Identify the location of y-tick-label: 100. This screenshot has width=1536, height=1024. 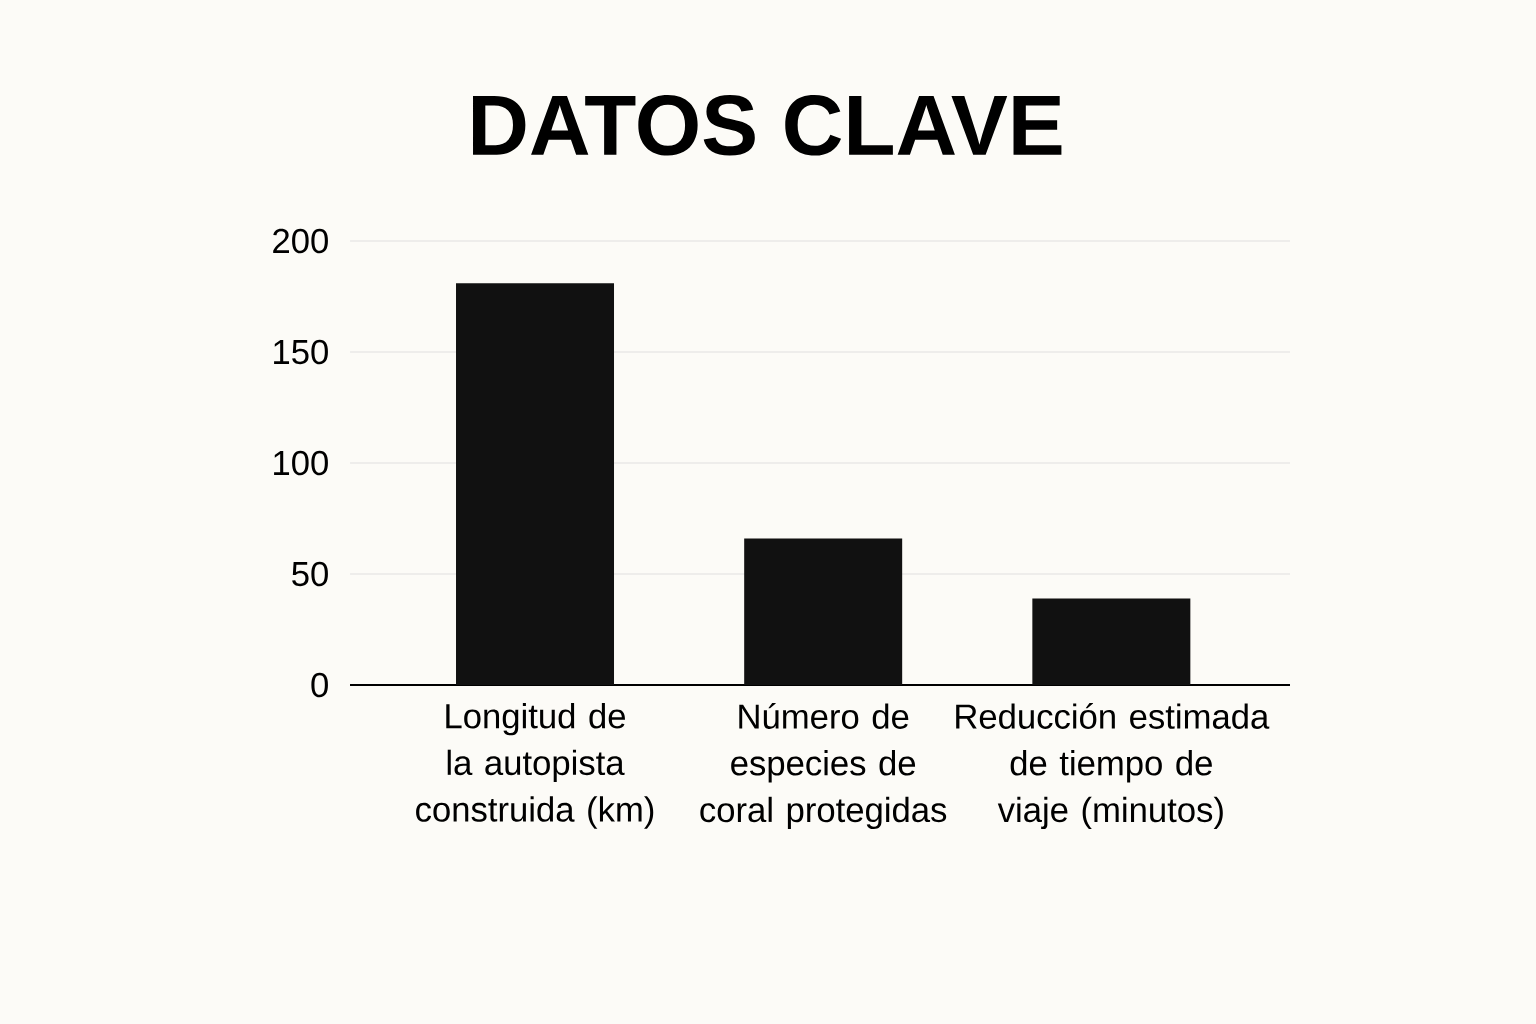
(301, 463).